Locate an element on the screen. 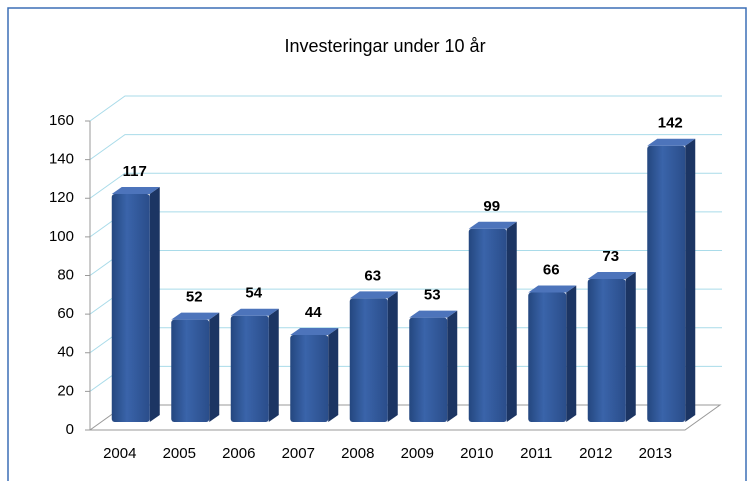  y-tick-label: 100 is located at coordinates (61, 236).